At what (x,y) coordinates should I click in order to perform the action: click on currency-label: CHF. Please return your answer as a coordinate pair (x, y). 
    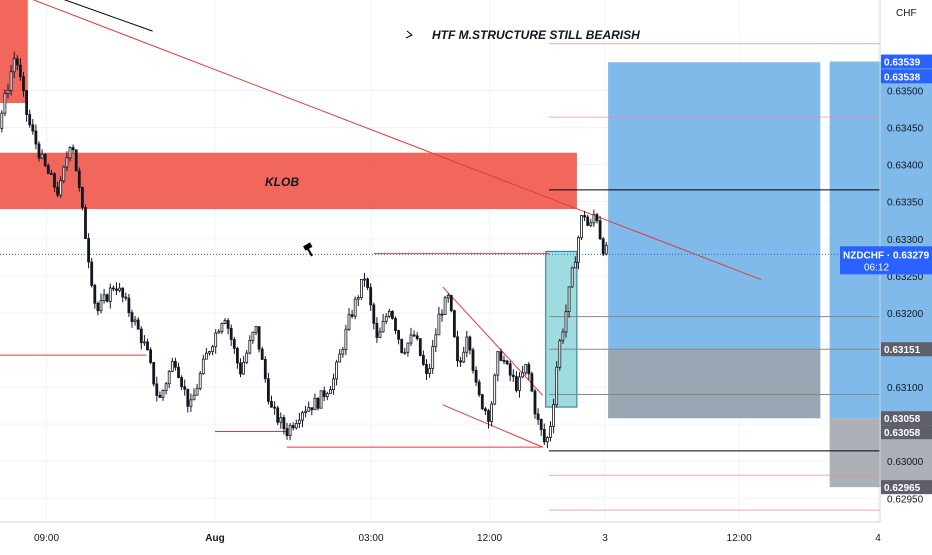
    Looking at the image, I should click on (906, 13).